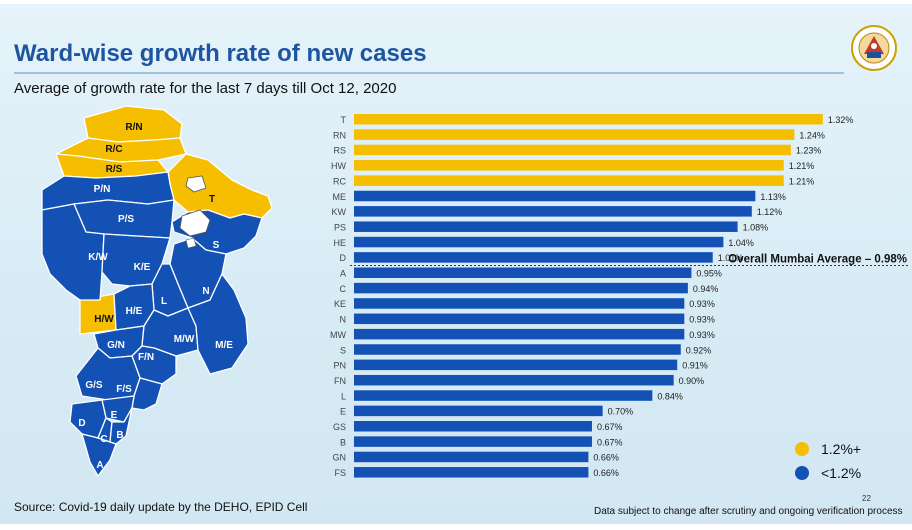  Describe the element at coordinates (817, 260) in the screenshot. I see `average-label: Overall Mumbai Average – 0.98%` at that location.